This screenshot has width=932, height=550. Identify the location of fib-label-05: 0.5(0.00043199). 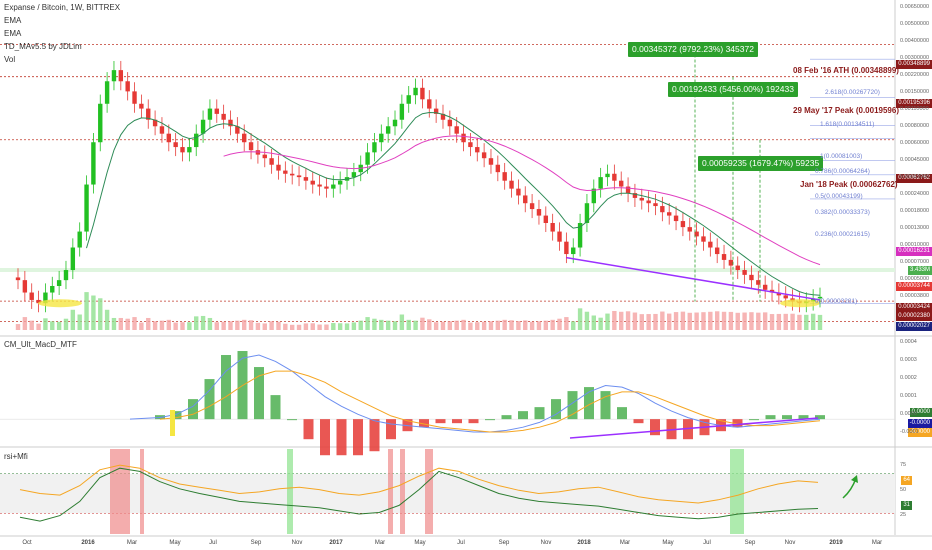
(839, 196).